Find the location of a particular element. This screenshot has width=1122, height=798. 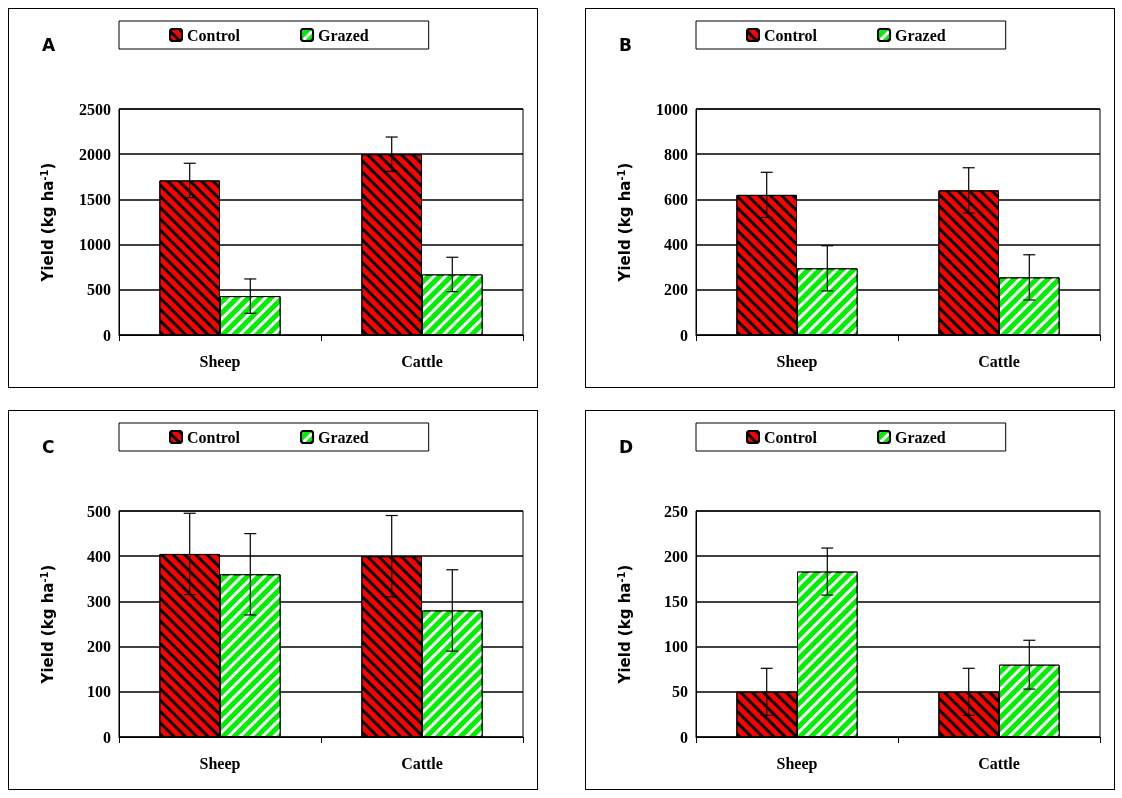

y-tick-label: 50 is located at coordinates (680, 692).